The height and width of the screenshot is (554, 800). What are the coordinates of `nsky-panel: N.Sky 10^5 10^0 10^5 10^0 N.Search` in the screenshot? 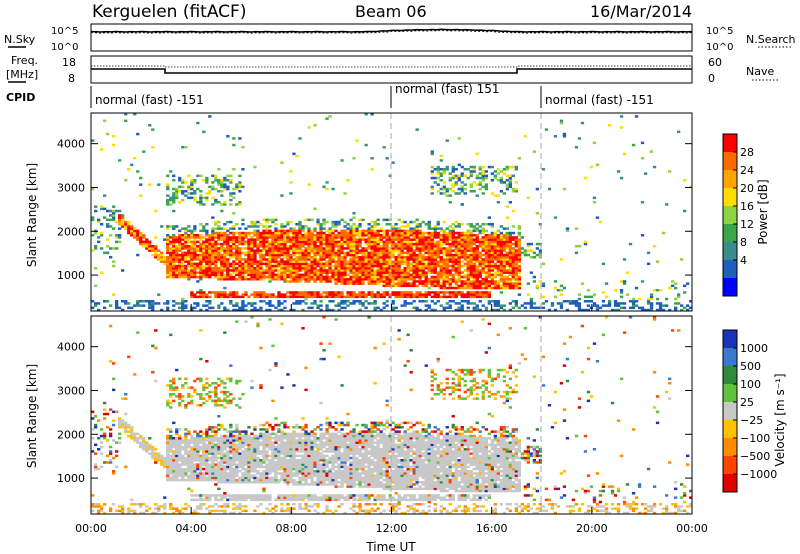 It's located at (400, 38).